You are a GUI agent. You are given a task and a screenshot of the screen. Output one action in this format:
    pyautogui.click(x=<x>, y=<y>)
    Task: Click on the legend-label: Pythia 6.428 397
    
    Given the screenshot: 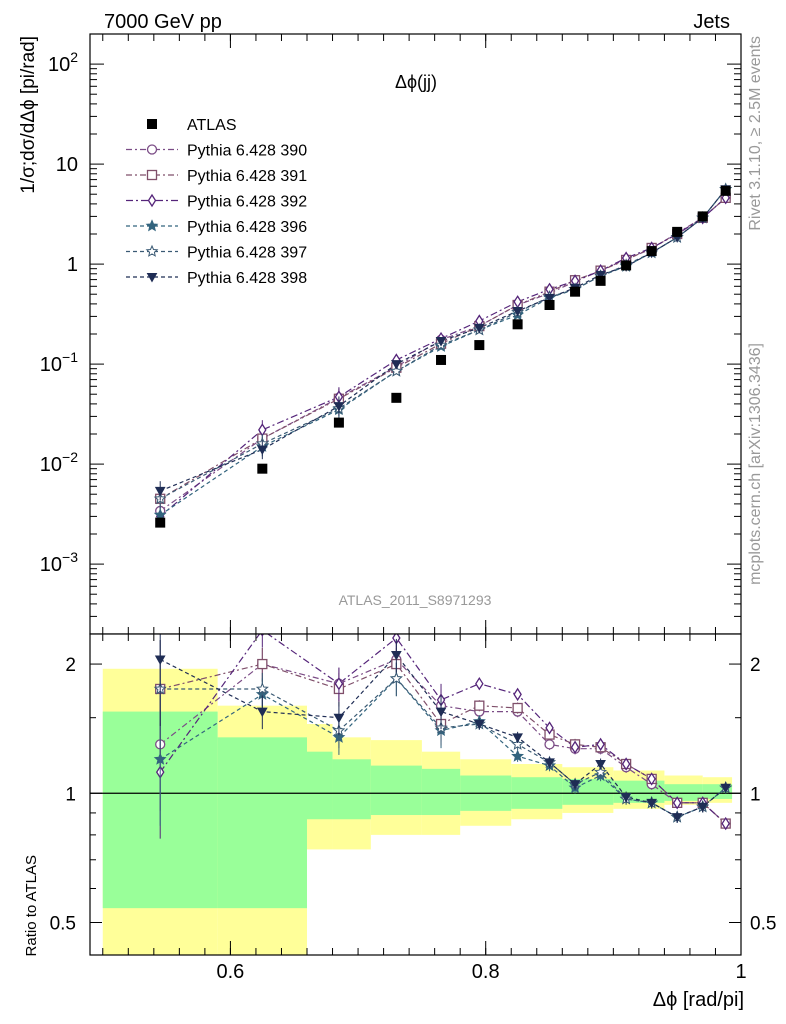 What is the action you would take?
    pyautogui.click(x=247, y=253)
    